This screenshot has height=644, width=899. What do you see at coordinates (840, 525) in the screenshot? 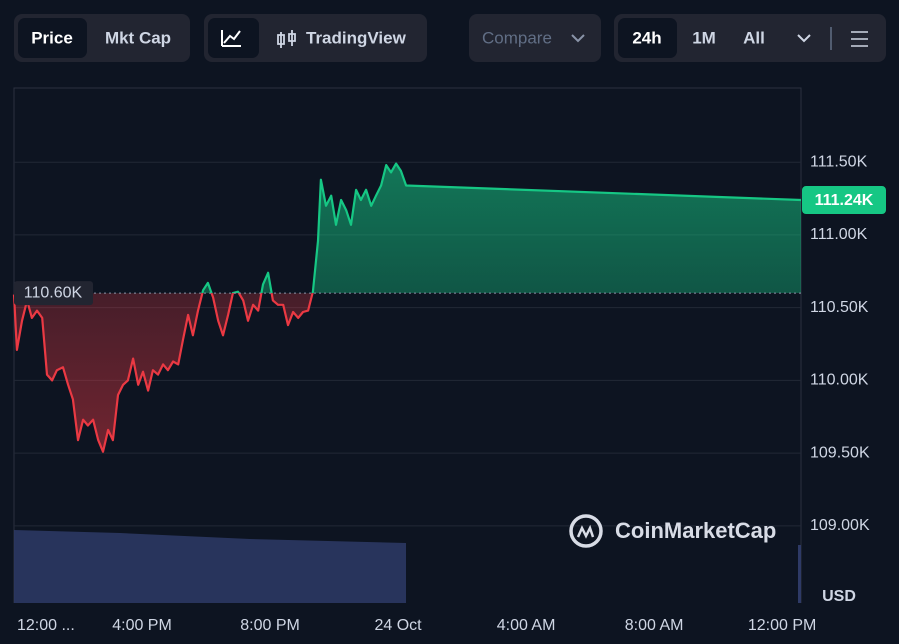
I see `y-tick-label: 109.00K` at bounding box center [840, 525].